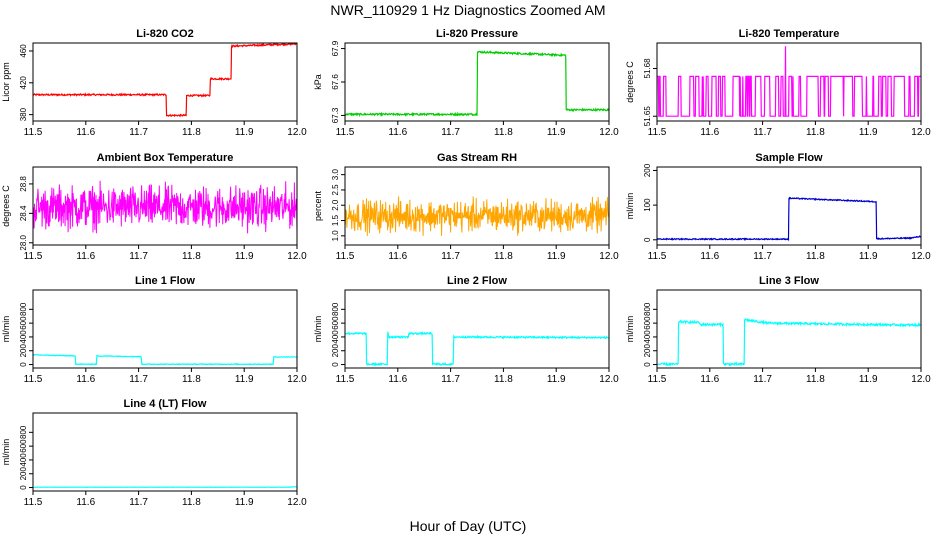 This screenshot has width=936, height=540. Describe the element at coordinates (23, 446) in the screenshot. I see `line-4-lt-flow-y-tick-label: 600` at that location.